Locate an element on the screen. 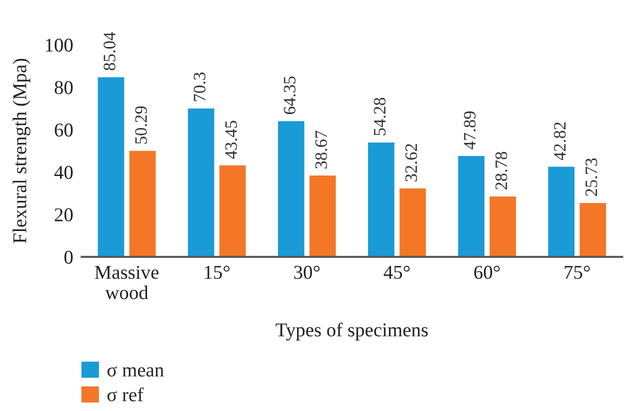 Image resolution: width=624 pixels, height=411 pixels. x-tick-label: Massive wood is located at coordinates (126, 283).